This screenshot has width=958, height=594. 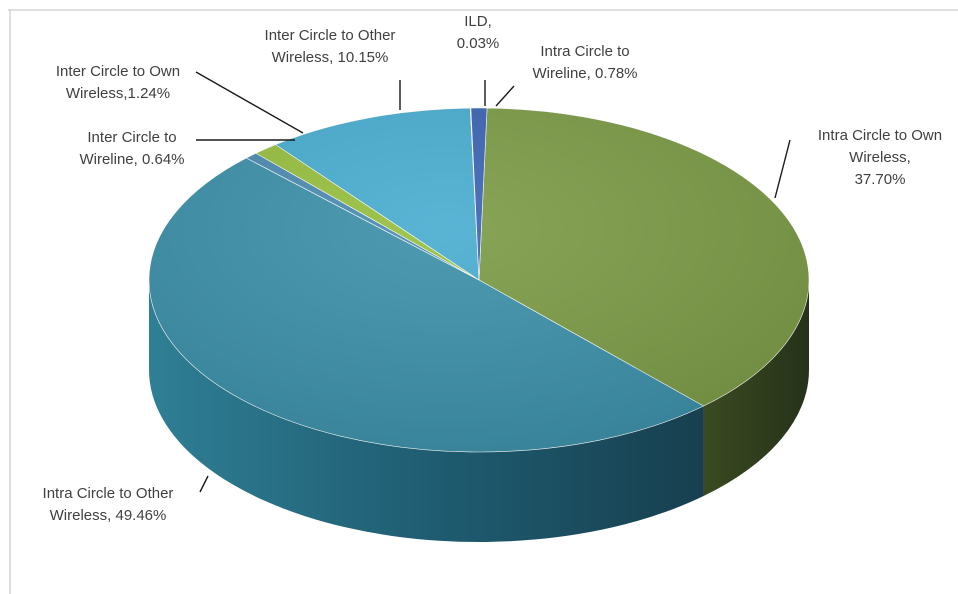 What do you see at coordinates (131, 159) in the screenshot?
I see `slice-label-line: Wireline, 0.64%` at bounding box center [131, 159].